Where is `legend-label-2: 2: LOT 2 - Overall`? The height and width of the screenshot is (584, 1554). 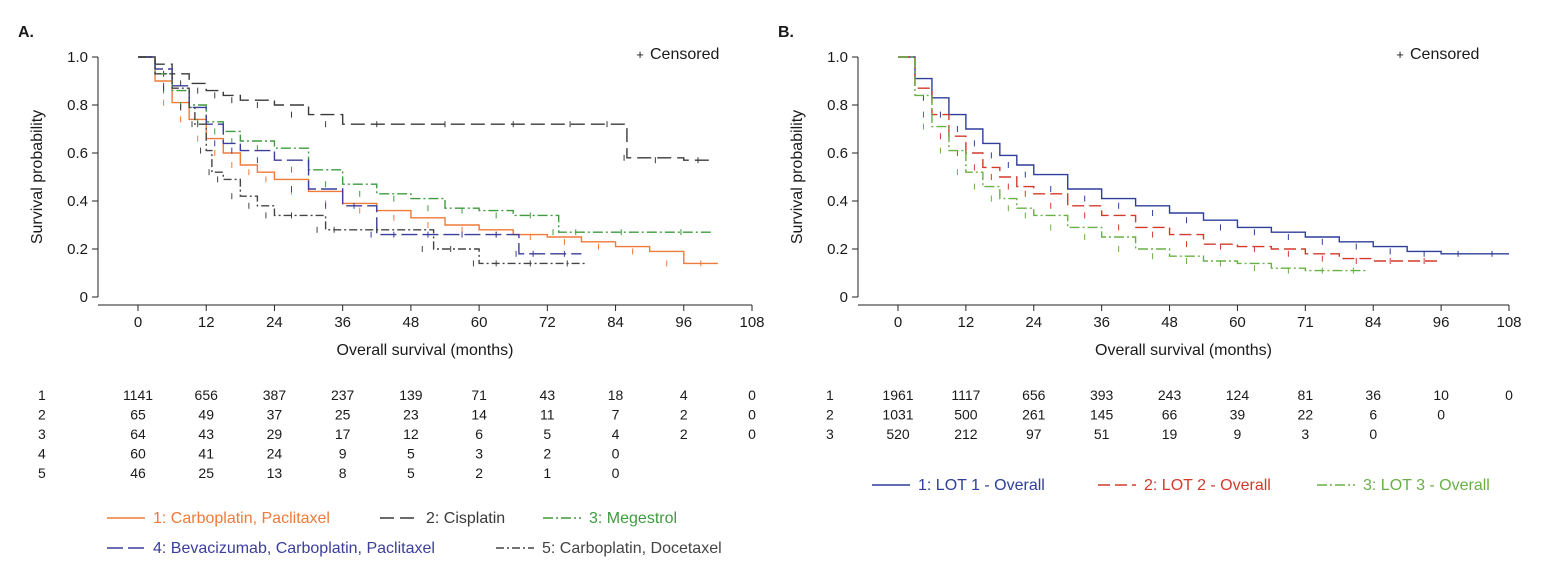 legend-label-2: 2: LOT 2 - Overall is located at coordinates (1207, 485).